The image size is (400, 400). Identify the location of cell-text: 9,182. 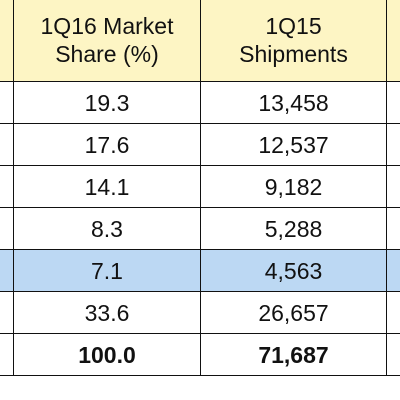
(293, 186).